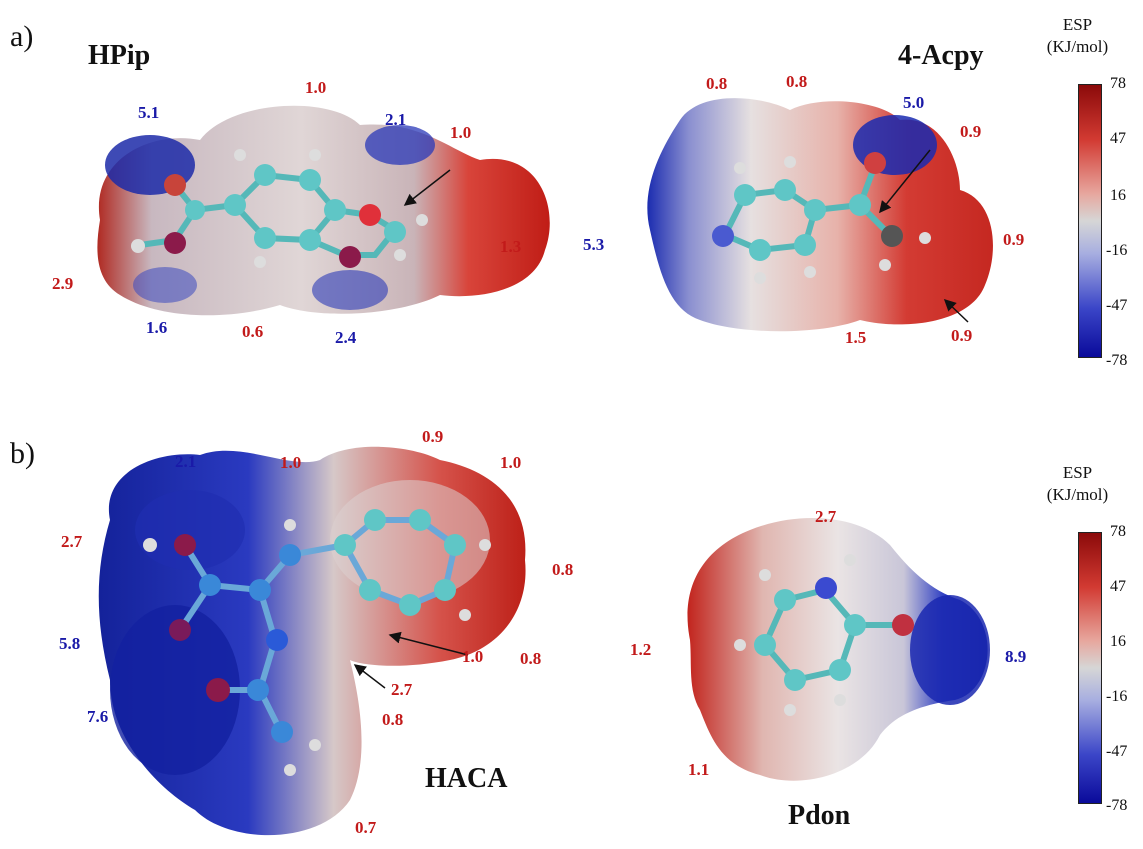  I want to click on hpip-name: HPip, so click(119, 55).